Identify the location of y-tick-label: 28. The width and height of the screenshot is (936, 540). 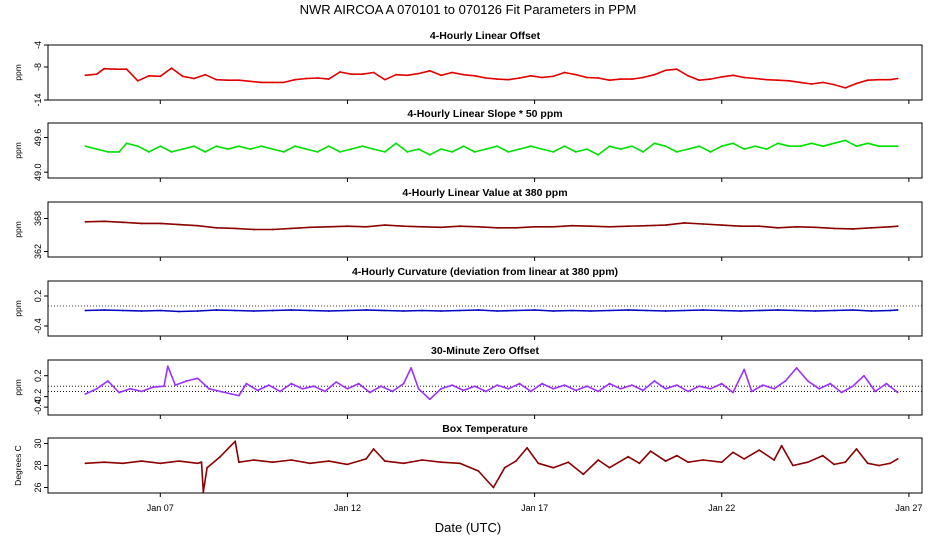
(38, 465).